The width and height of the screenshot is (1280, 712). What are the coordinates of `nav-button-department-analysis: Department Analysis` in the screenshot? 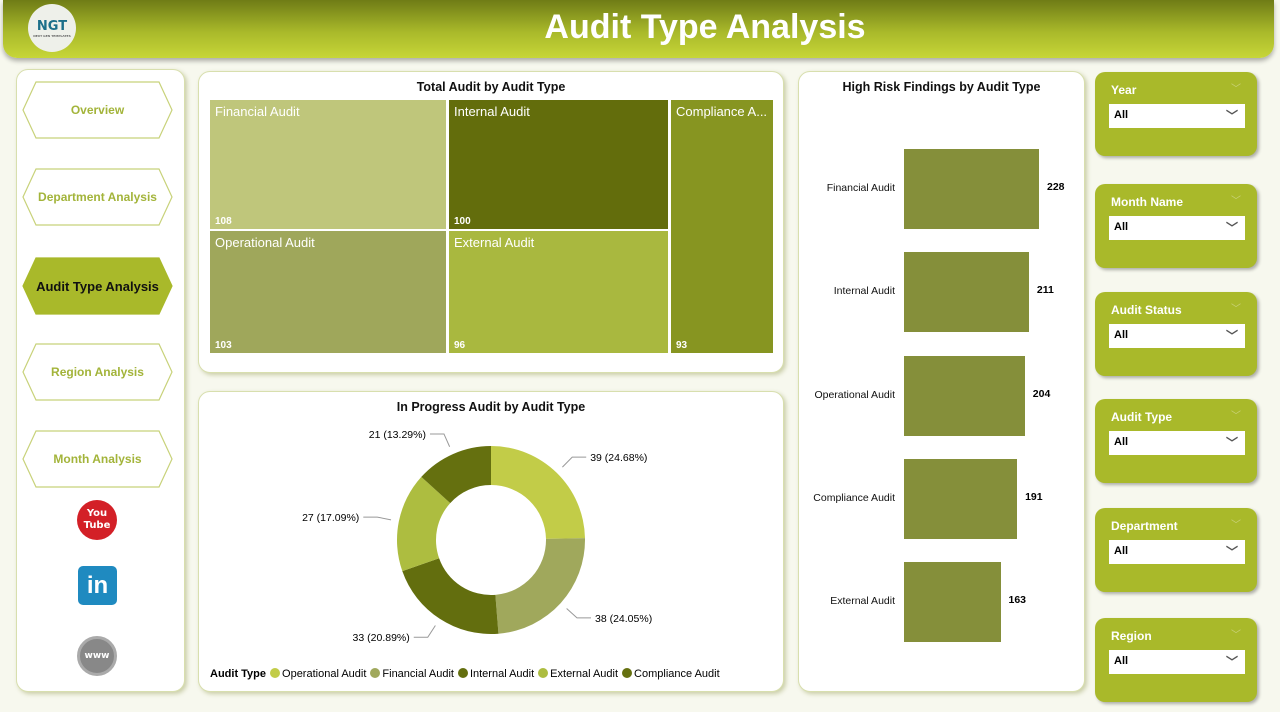 It's located at (97, 197).